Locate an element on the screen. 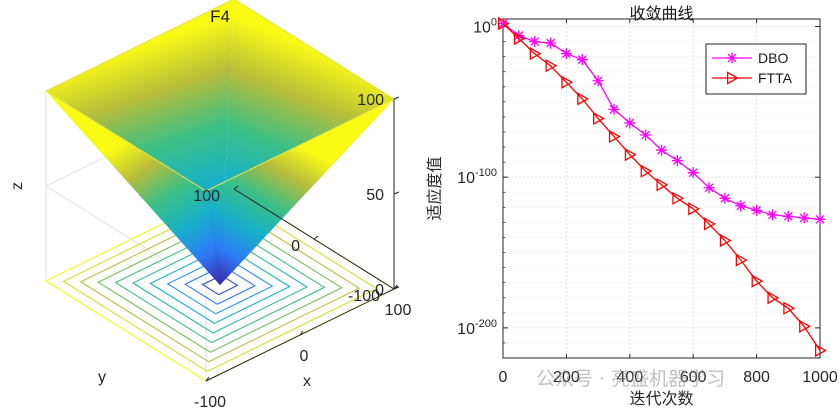 The width and height of the screenshot is (840, 409). face-y-plus is located at coordinates (300, 192).